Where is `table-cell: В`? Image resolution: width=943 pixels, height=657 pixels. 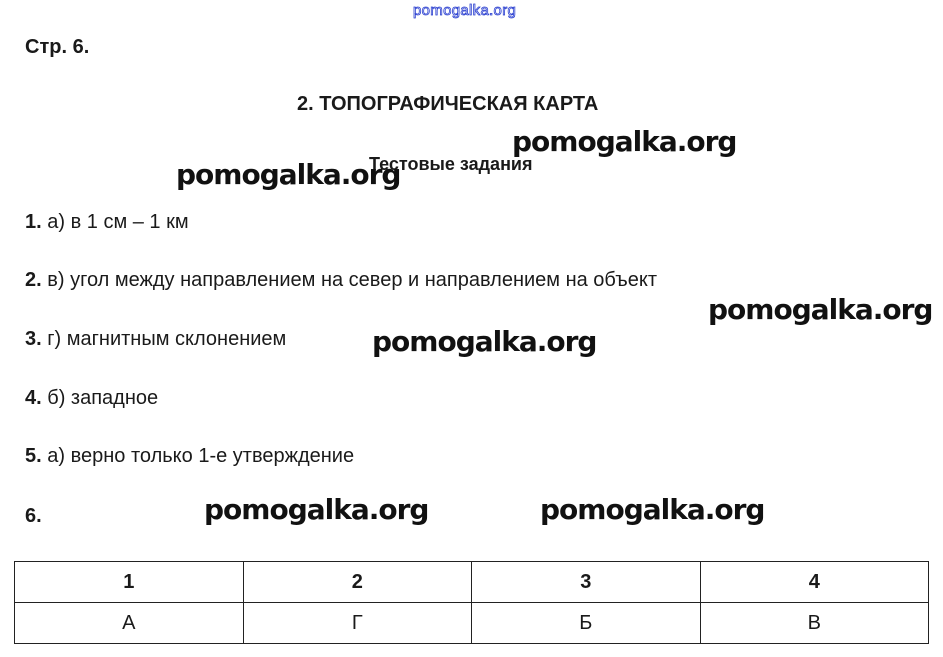
table-cell: В is located at coordinates (814, 623).